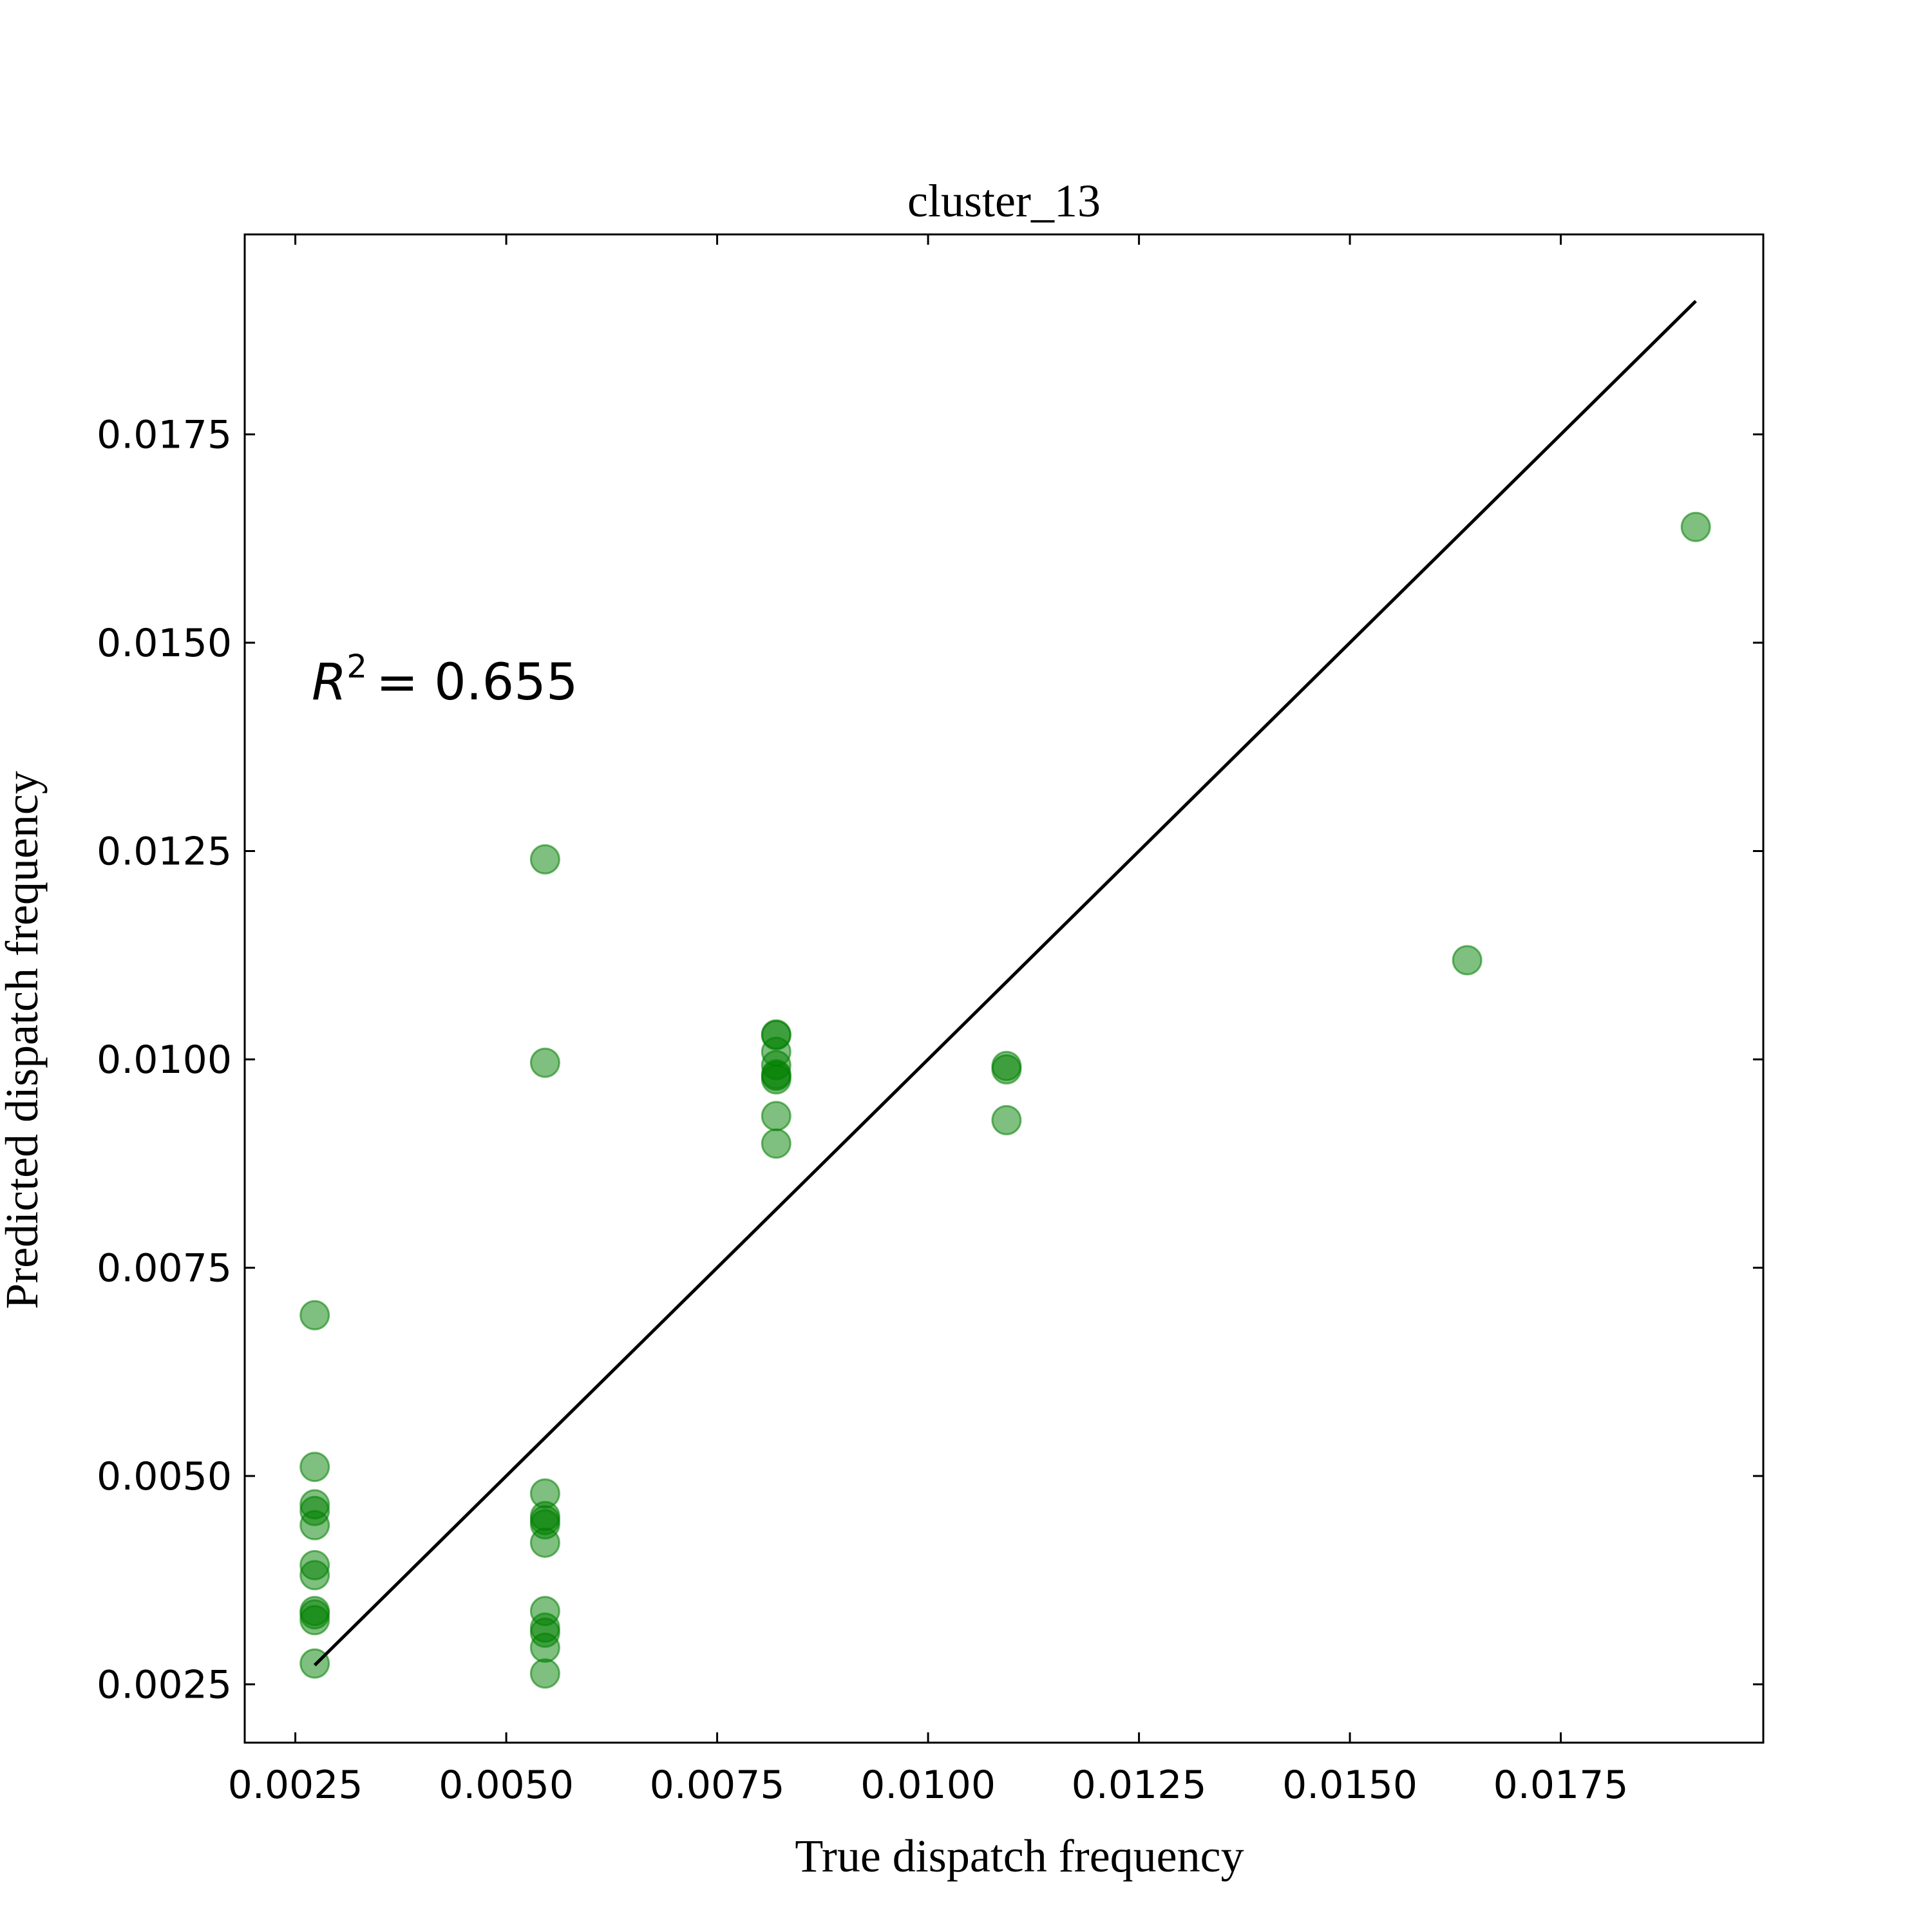  What do you see at coordinates (1139, 1785) in the screenshot?
I see `x-tick-label: 0.0125` at bounding box center [1139, 1785].